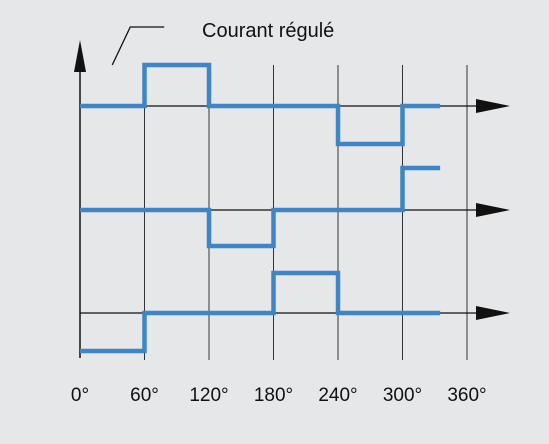 The height and width of the screenshot is (444, 549). What do you see at coordinates (80, 395) in the screenshot?
I see `tick-label-0: 0°` at bounding box center [80, 395].